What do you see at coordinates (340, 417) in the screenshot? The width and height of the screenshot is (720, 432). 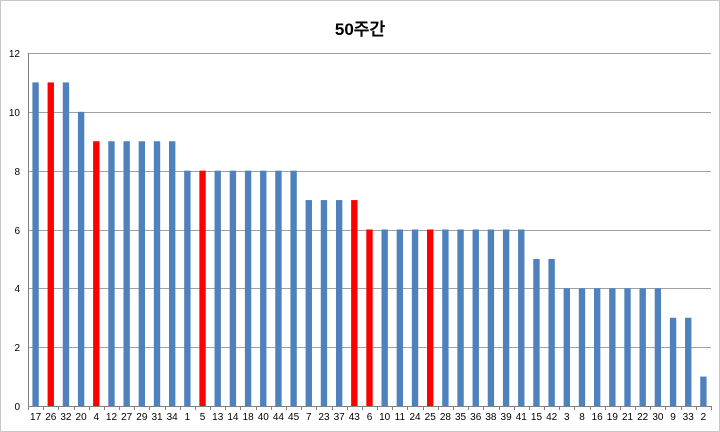 I see `x-tick-label: 37` at bounding box center [340, 417].